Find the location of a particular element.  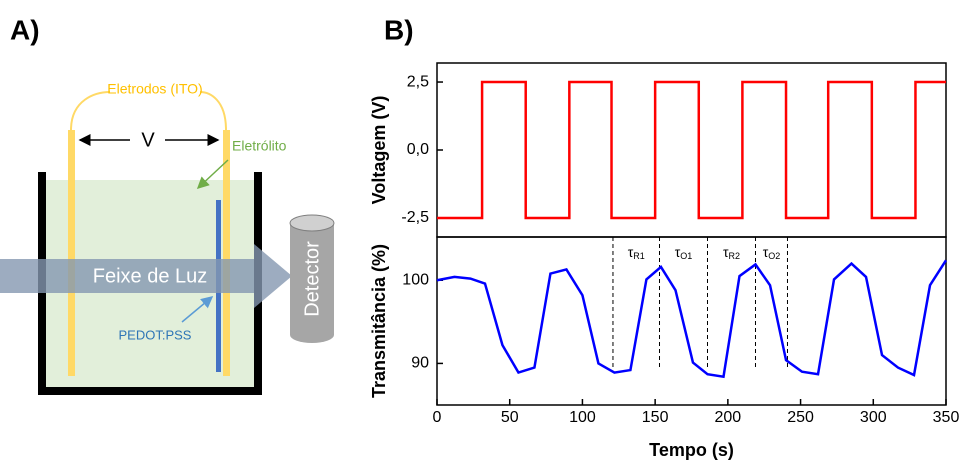

electrolyte-arrow is located at coordinates (212, 174).